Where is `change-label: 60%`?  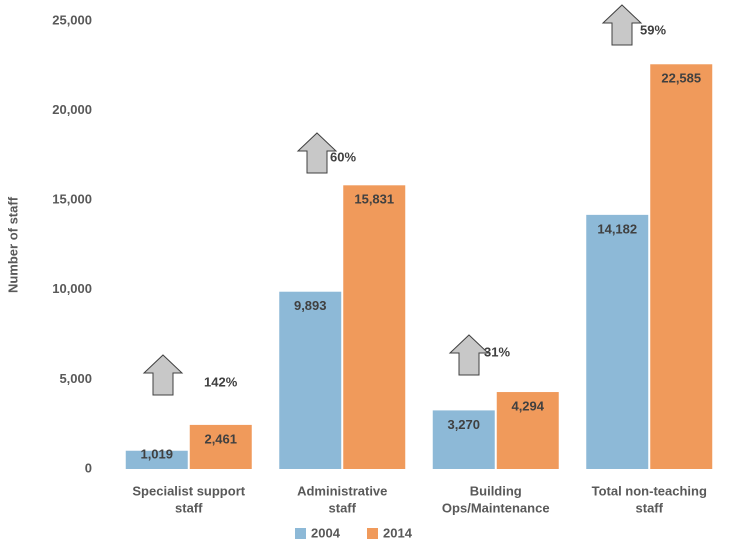 change-label: 60% is located at coordinates (343, 156).